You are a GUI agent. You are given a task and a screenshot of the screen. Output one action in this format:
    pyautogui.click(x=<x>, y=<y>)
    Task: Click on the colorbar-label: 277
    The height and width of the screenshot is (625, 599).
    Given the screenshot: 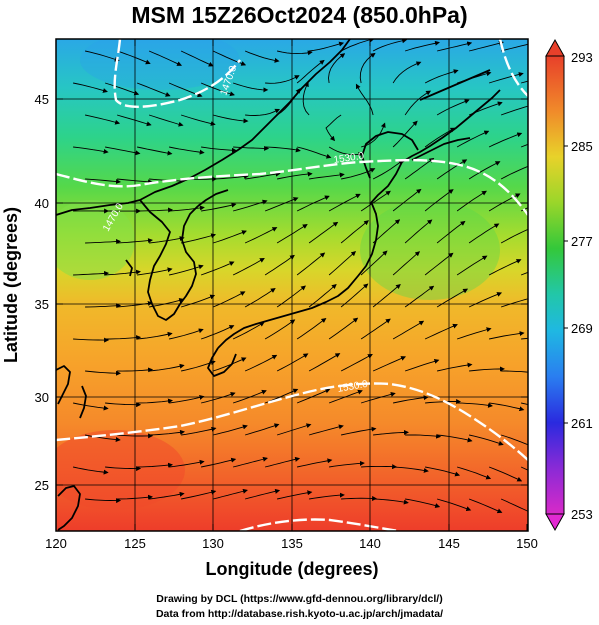 What is the action you would take?
    pyautogui.click(x=582, y=241)
    